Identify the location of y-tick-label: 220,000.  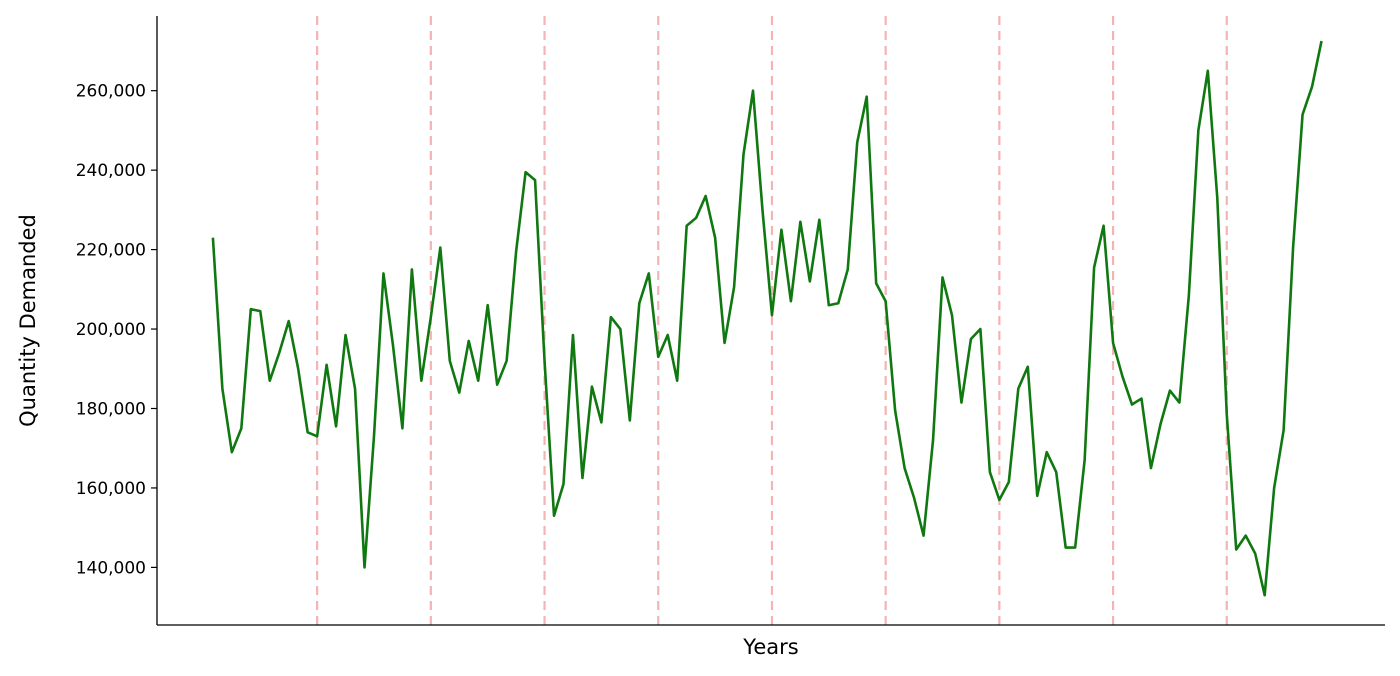
(111, 251).